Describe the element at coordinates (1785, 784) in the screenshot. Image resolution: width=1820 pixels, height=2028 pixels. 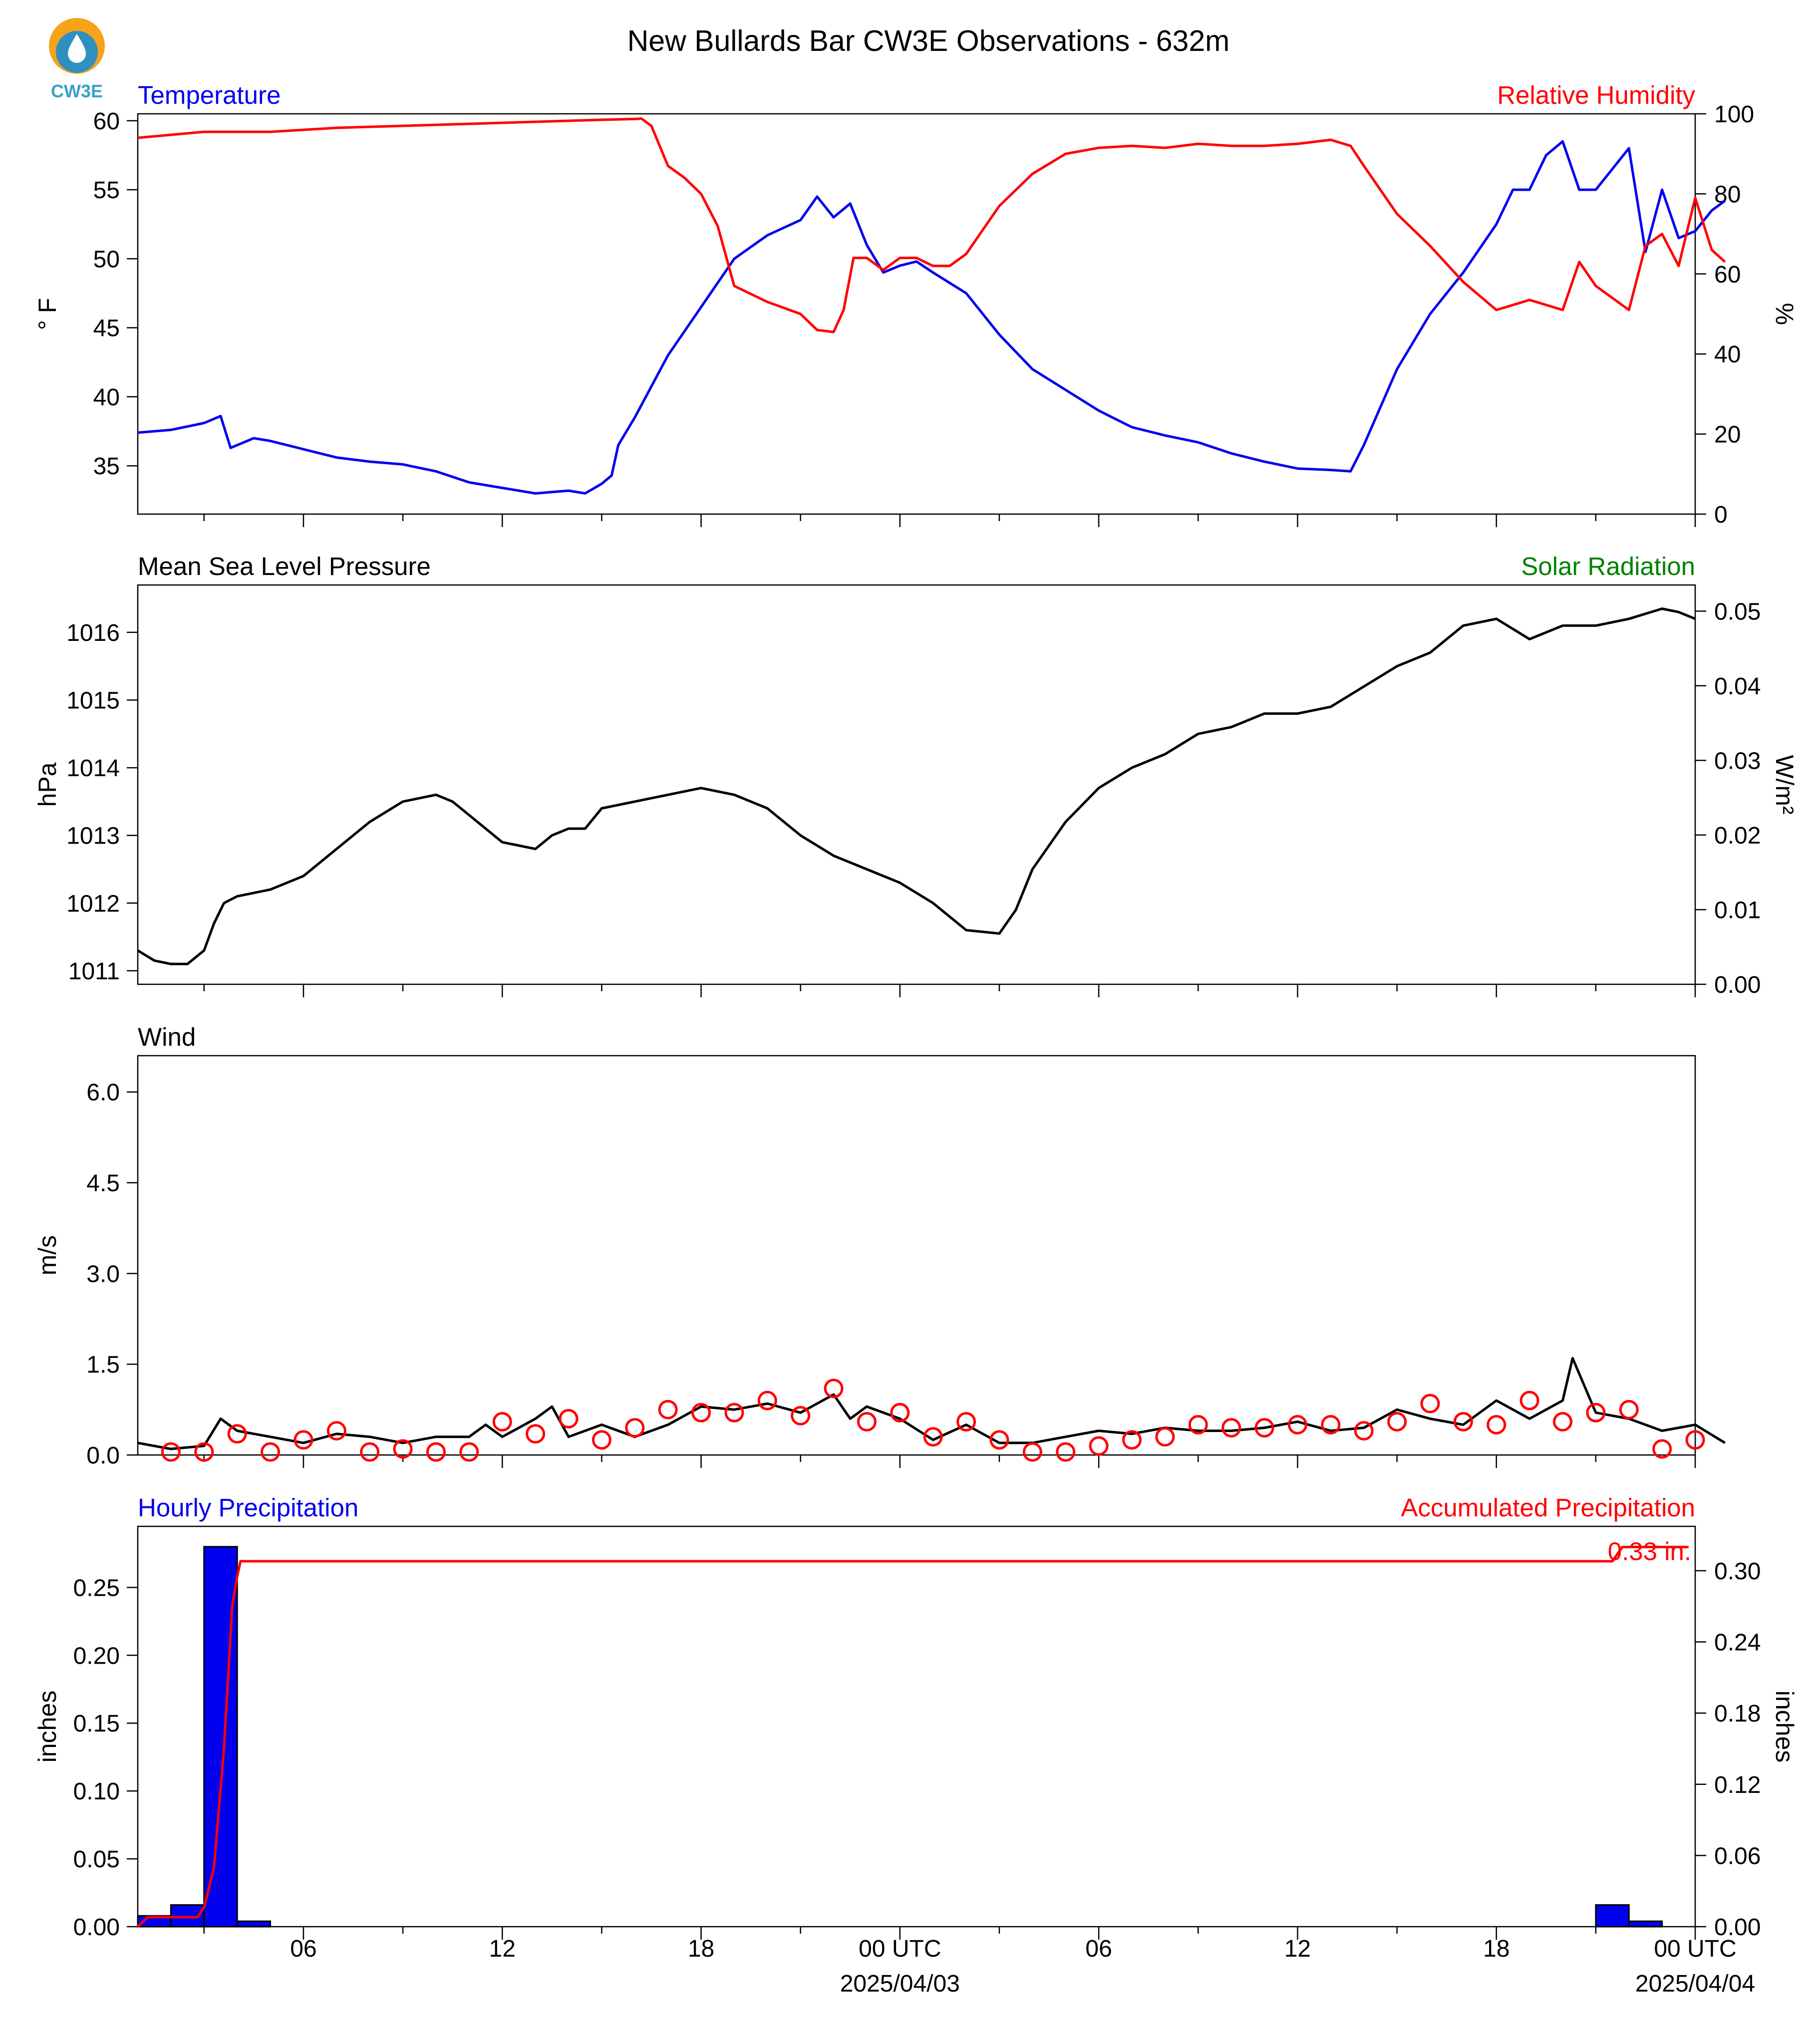
I see `y-right-axis-label: W/m²` at that location.